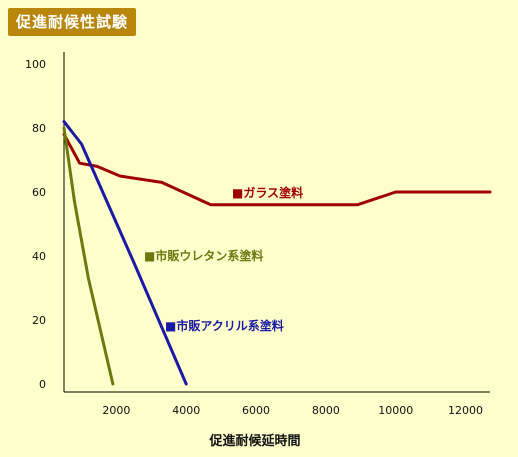 The width and height of the screenshot is (518, 457). What do you see at coordinates (35, 224) in the screenshot?
I see `y-axis-ticks: 0 20 40 60 80 100` at bounding box center [35, 224].